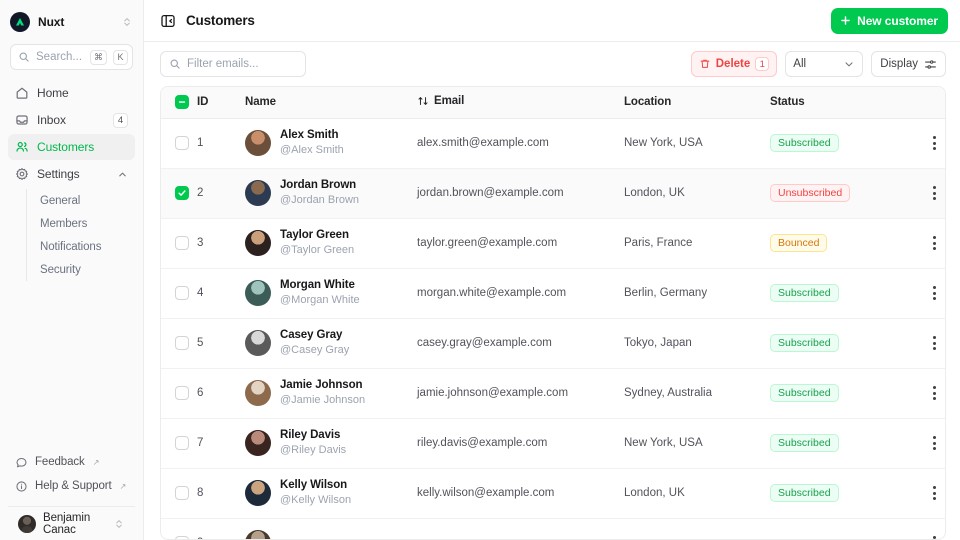 This screenshot has height=540, width=960. What do you see at coordinates (220, 20) in the screenshot?
I see `page-title: Customers` at bounding box center [220, 20].